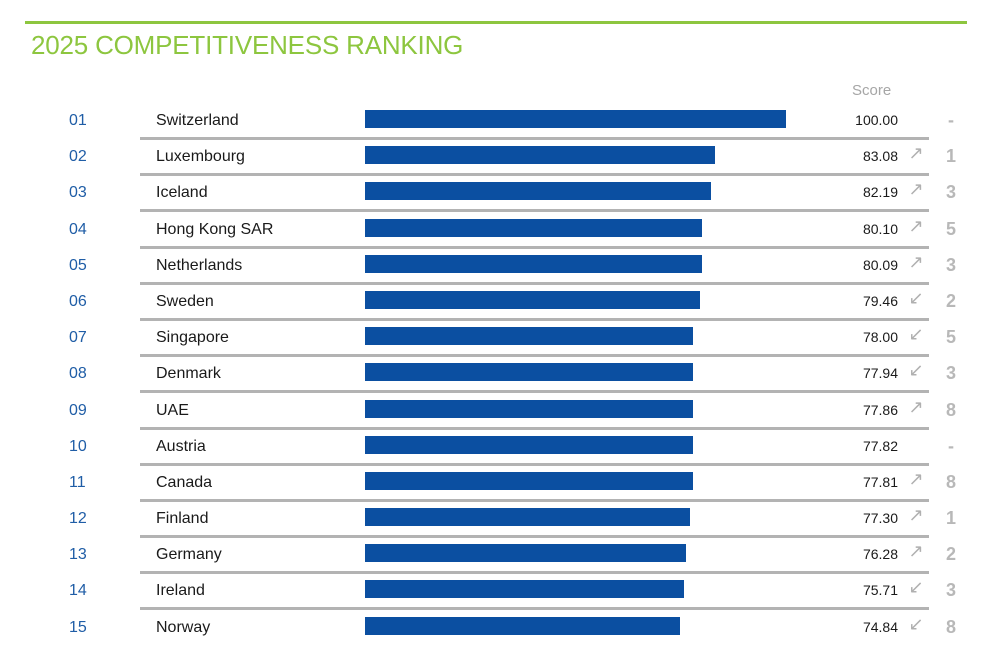 This screenshot has height=646, width=997. What do you see at coordinates (880, 445) in the screenshot?
I see `score-value: 77.82` at bounding box center [880, 445].